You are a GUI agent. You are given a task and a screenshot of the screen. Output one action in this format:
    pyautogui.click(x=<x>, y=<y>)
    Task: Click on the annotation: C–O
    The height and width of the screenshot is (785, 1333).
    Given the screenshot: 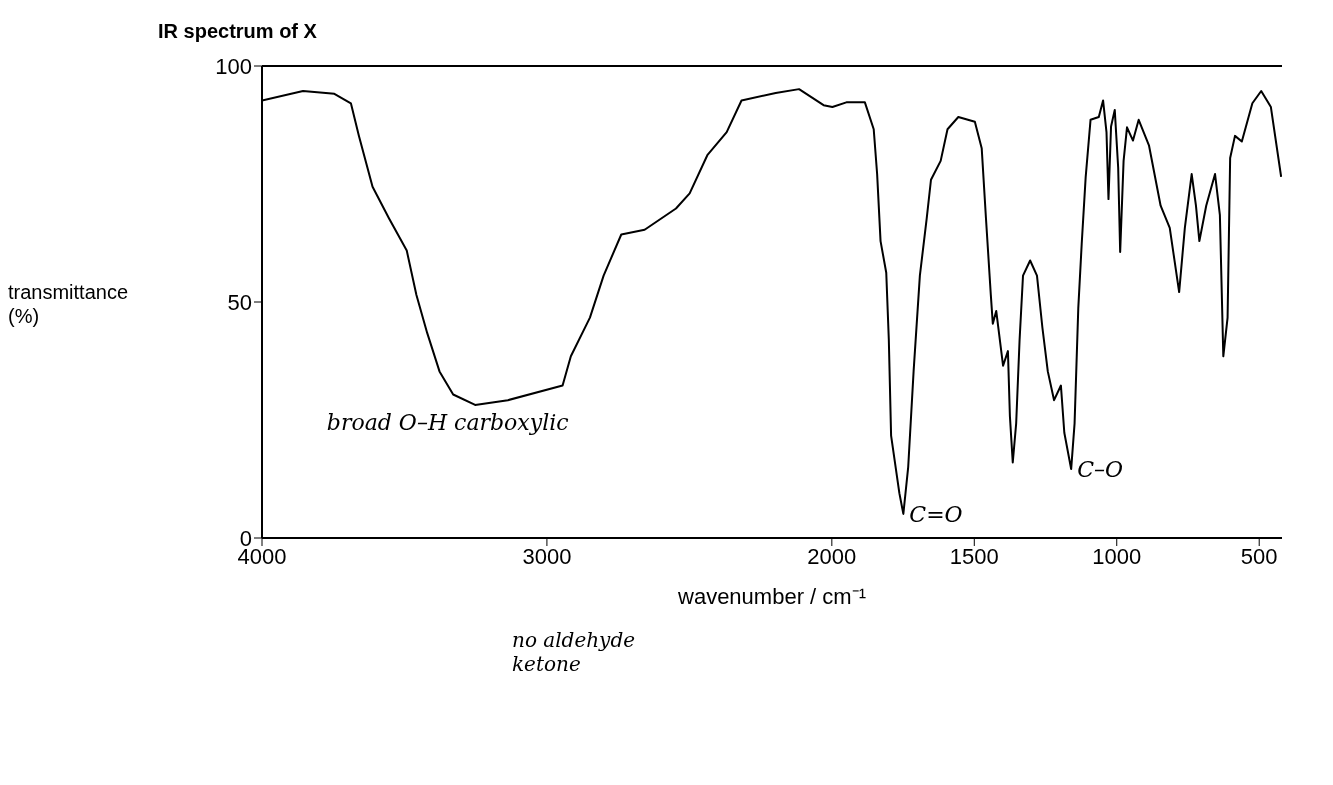 What is the action you would take?
    pyautogui.click(x=1100, y=470)
    